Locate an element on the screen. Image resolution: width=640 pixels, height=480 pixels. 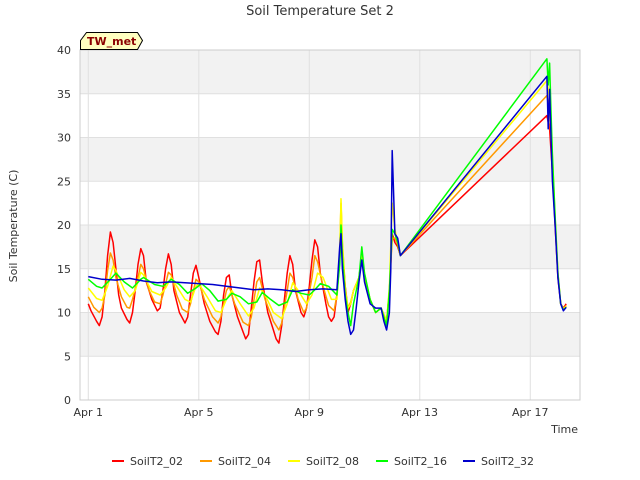
y-tick-label: 20 is located at coordinates (64, 225).